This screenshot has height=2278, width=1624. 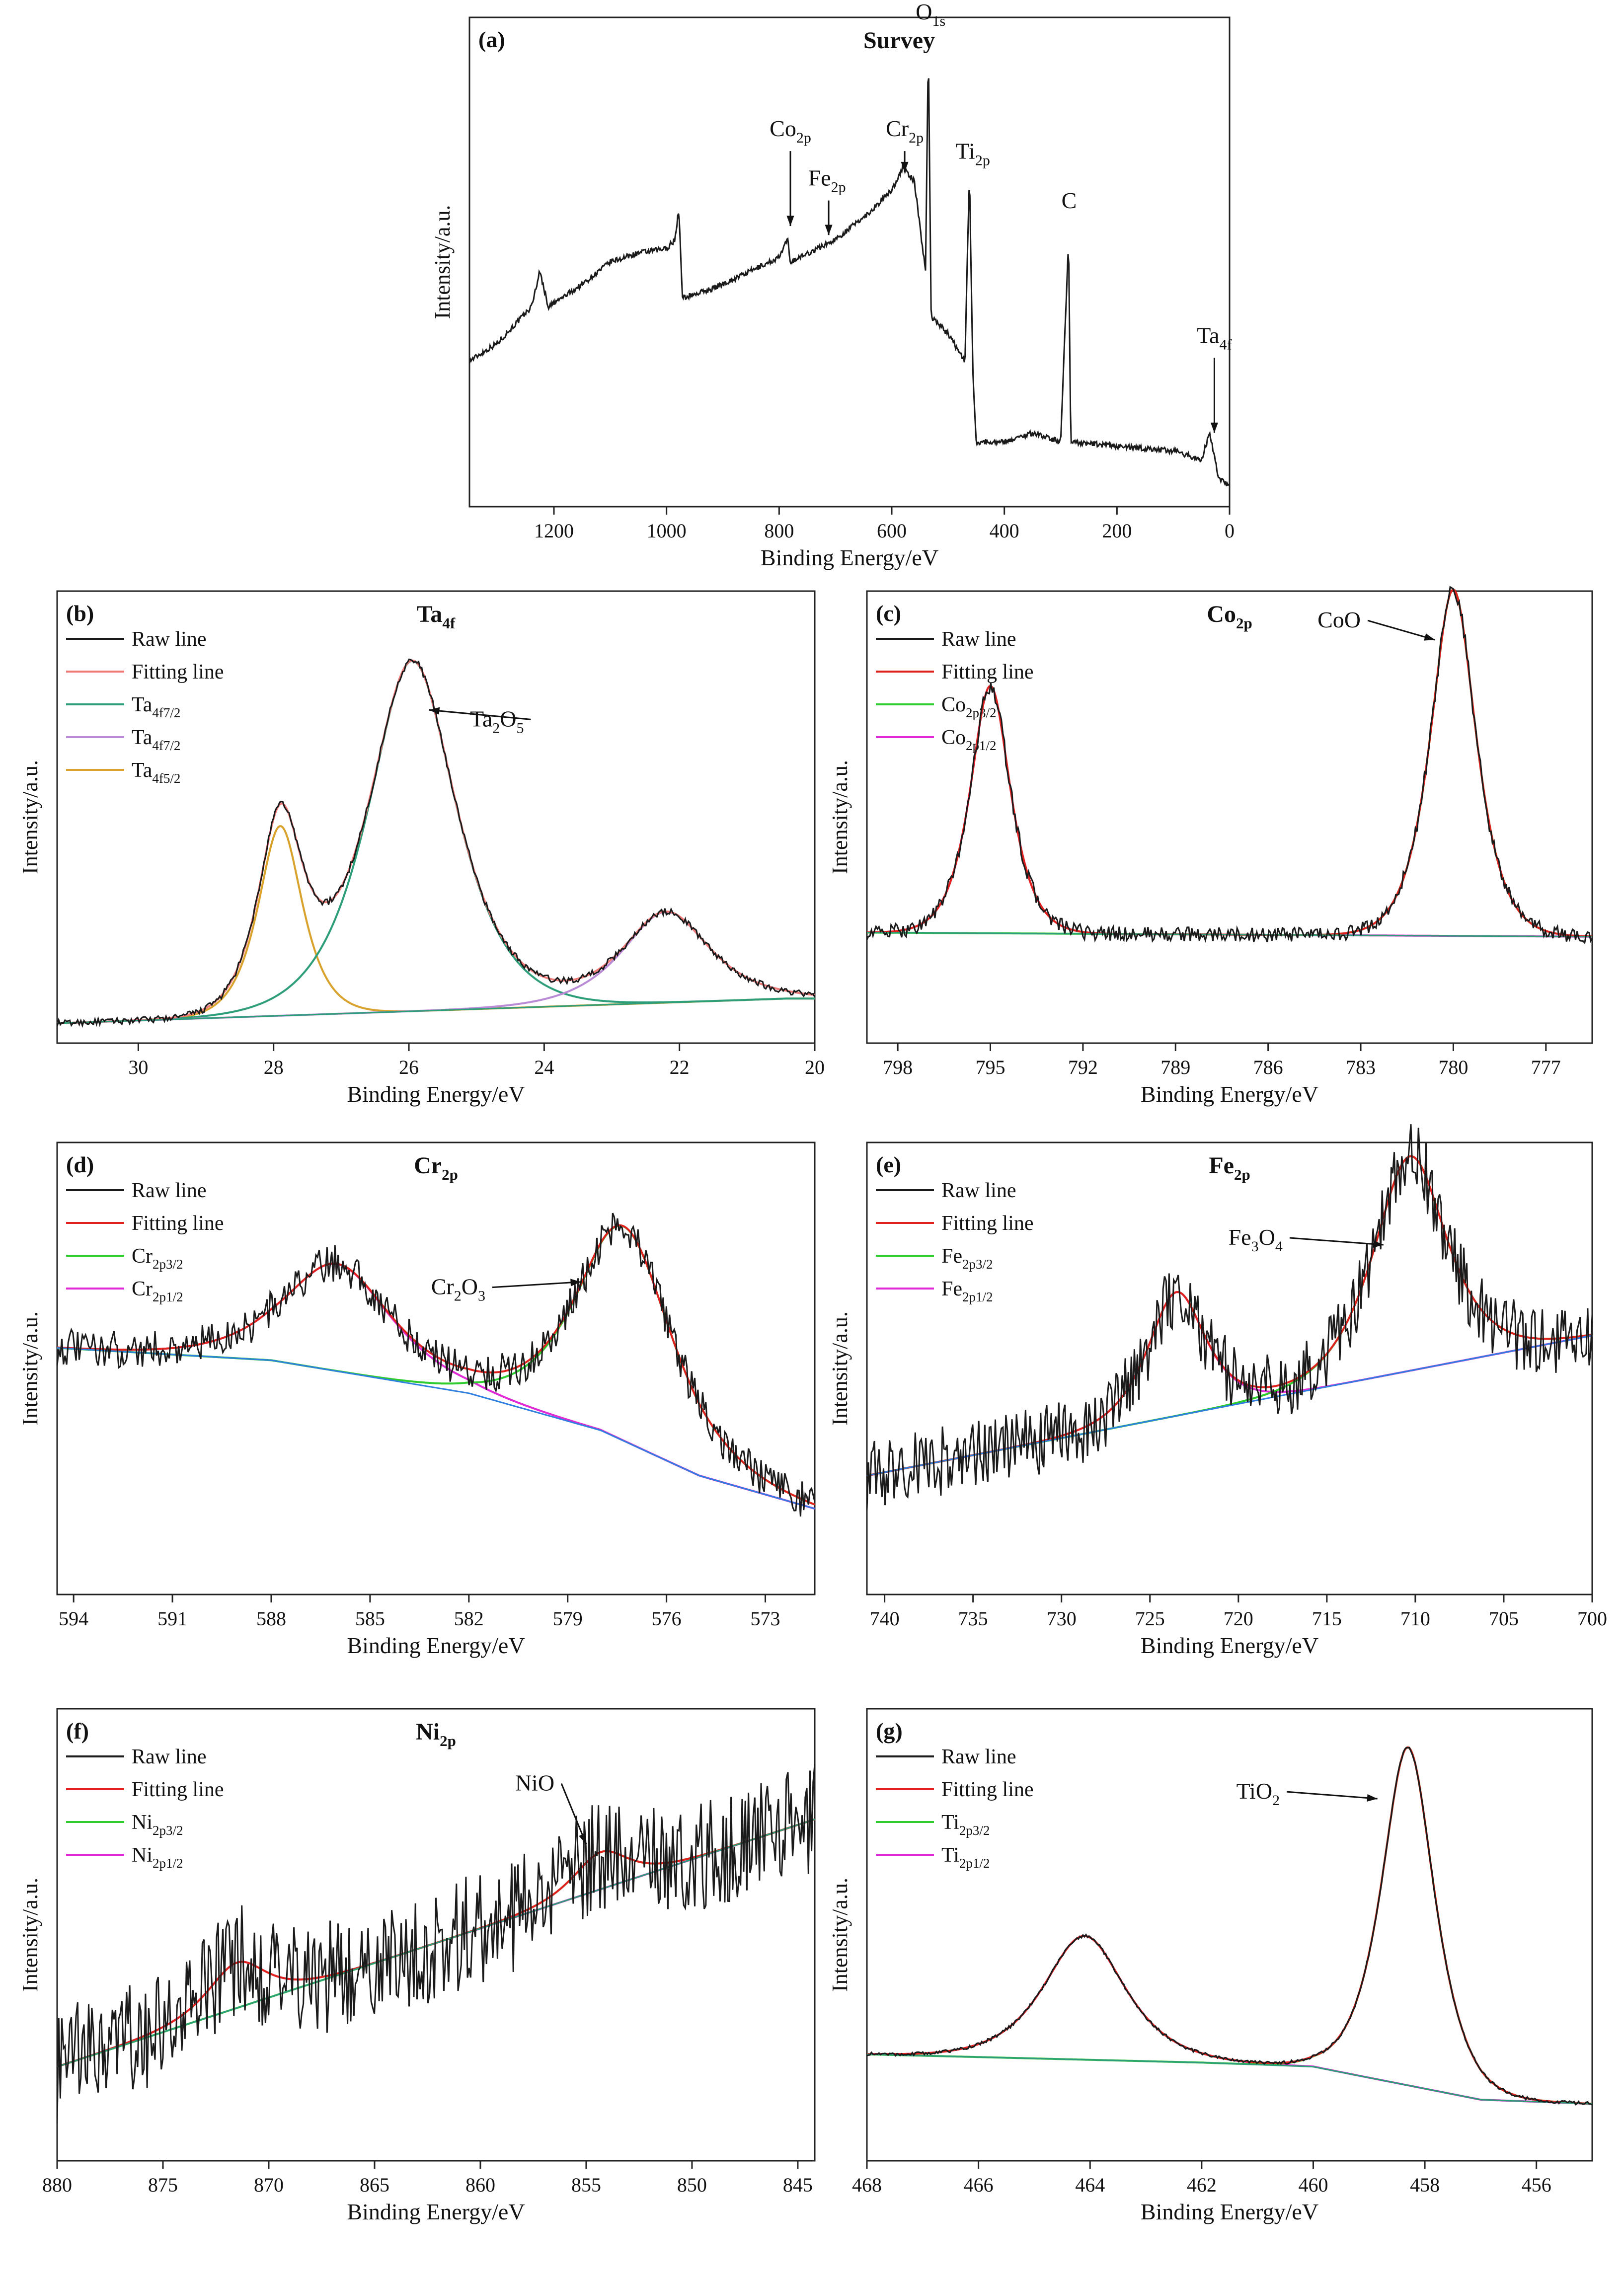 What do you see at coordinates (274, 1067) in the screenshot?
I see `x-tick-label: 28` at bounding box center [274, 1067].